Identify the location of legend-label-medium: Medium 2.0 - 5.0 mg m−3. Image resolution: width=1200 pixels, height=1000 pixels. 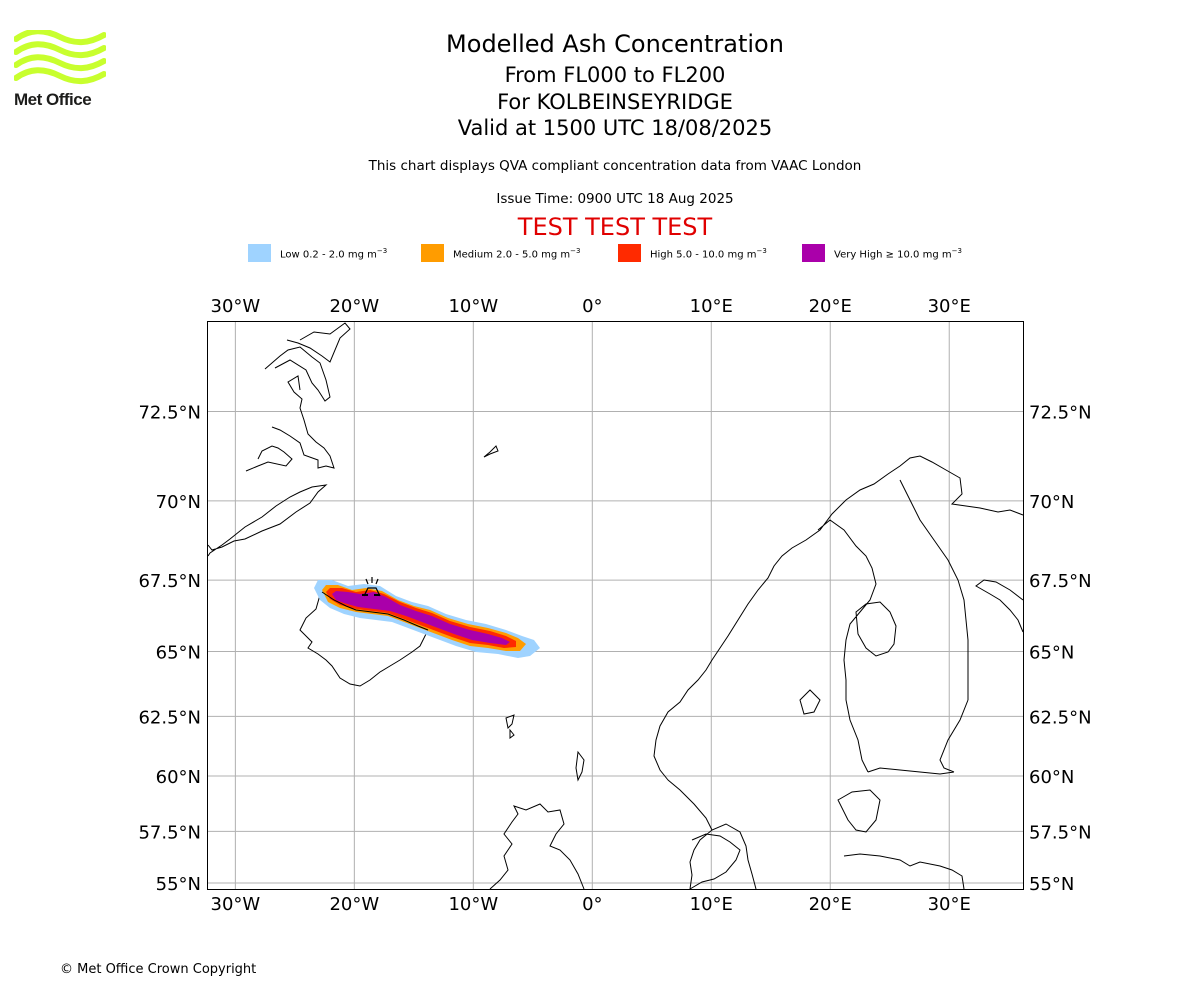
(517, 254).